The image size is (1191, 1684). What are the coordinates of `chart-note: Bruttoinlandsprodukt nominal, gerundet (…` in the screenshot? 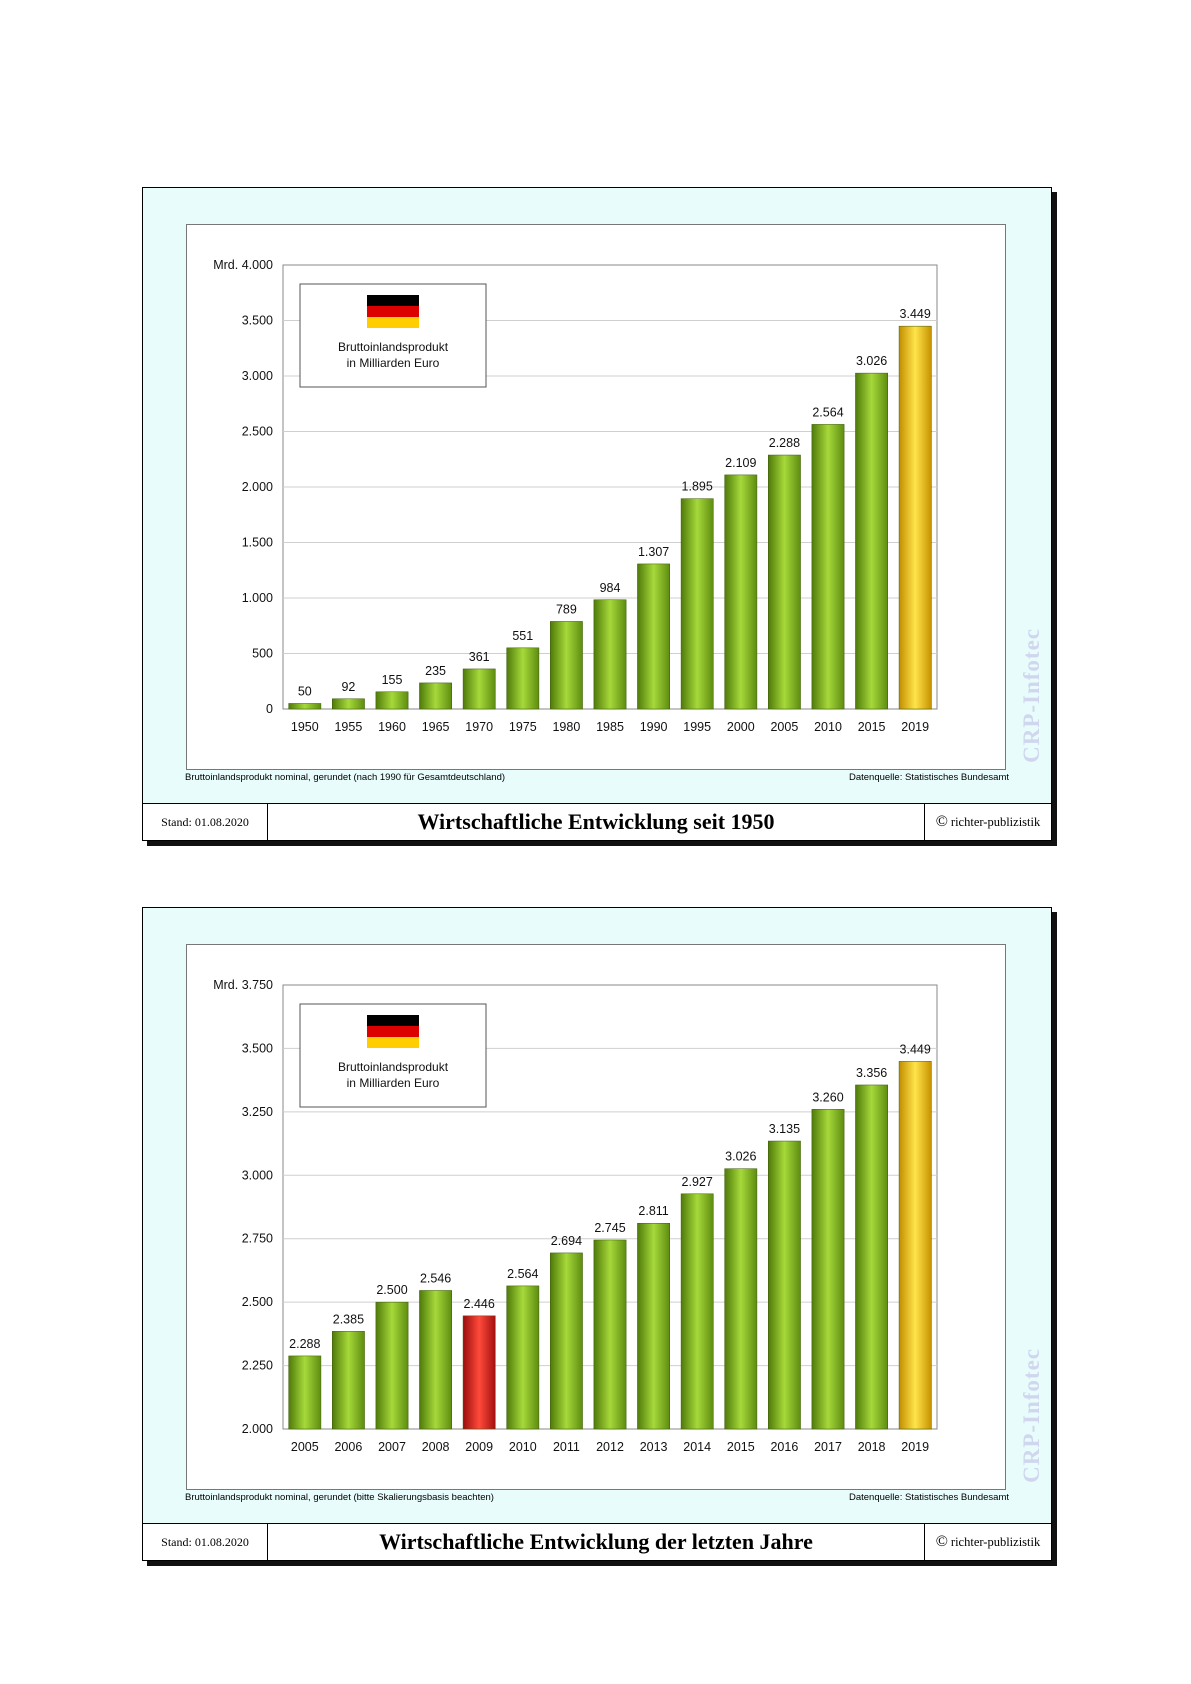 It's located at (339, 1497).